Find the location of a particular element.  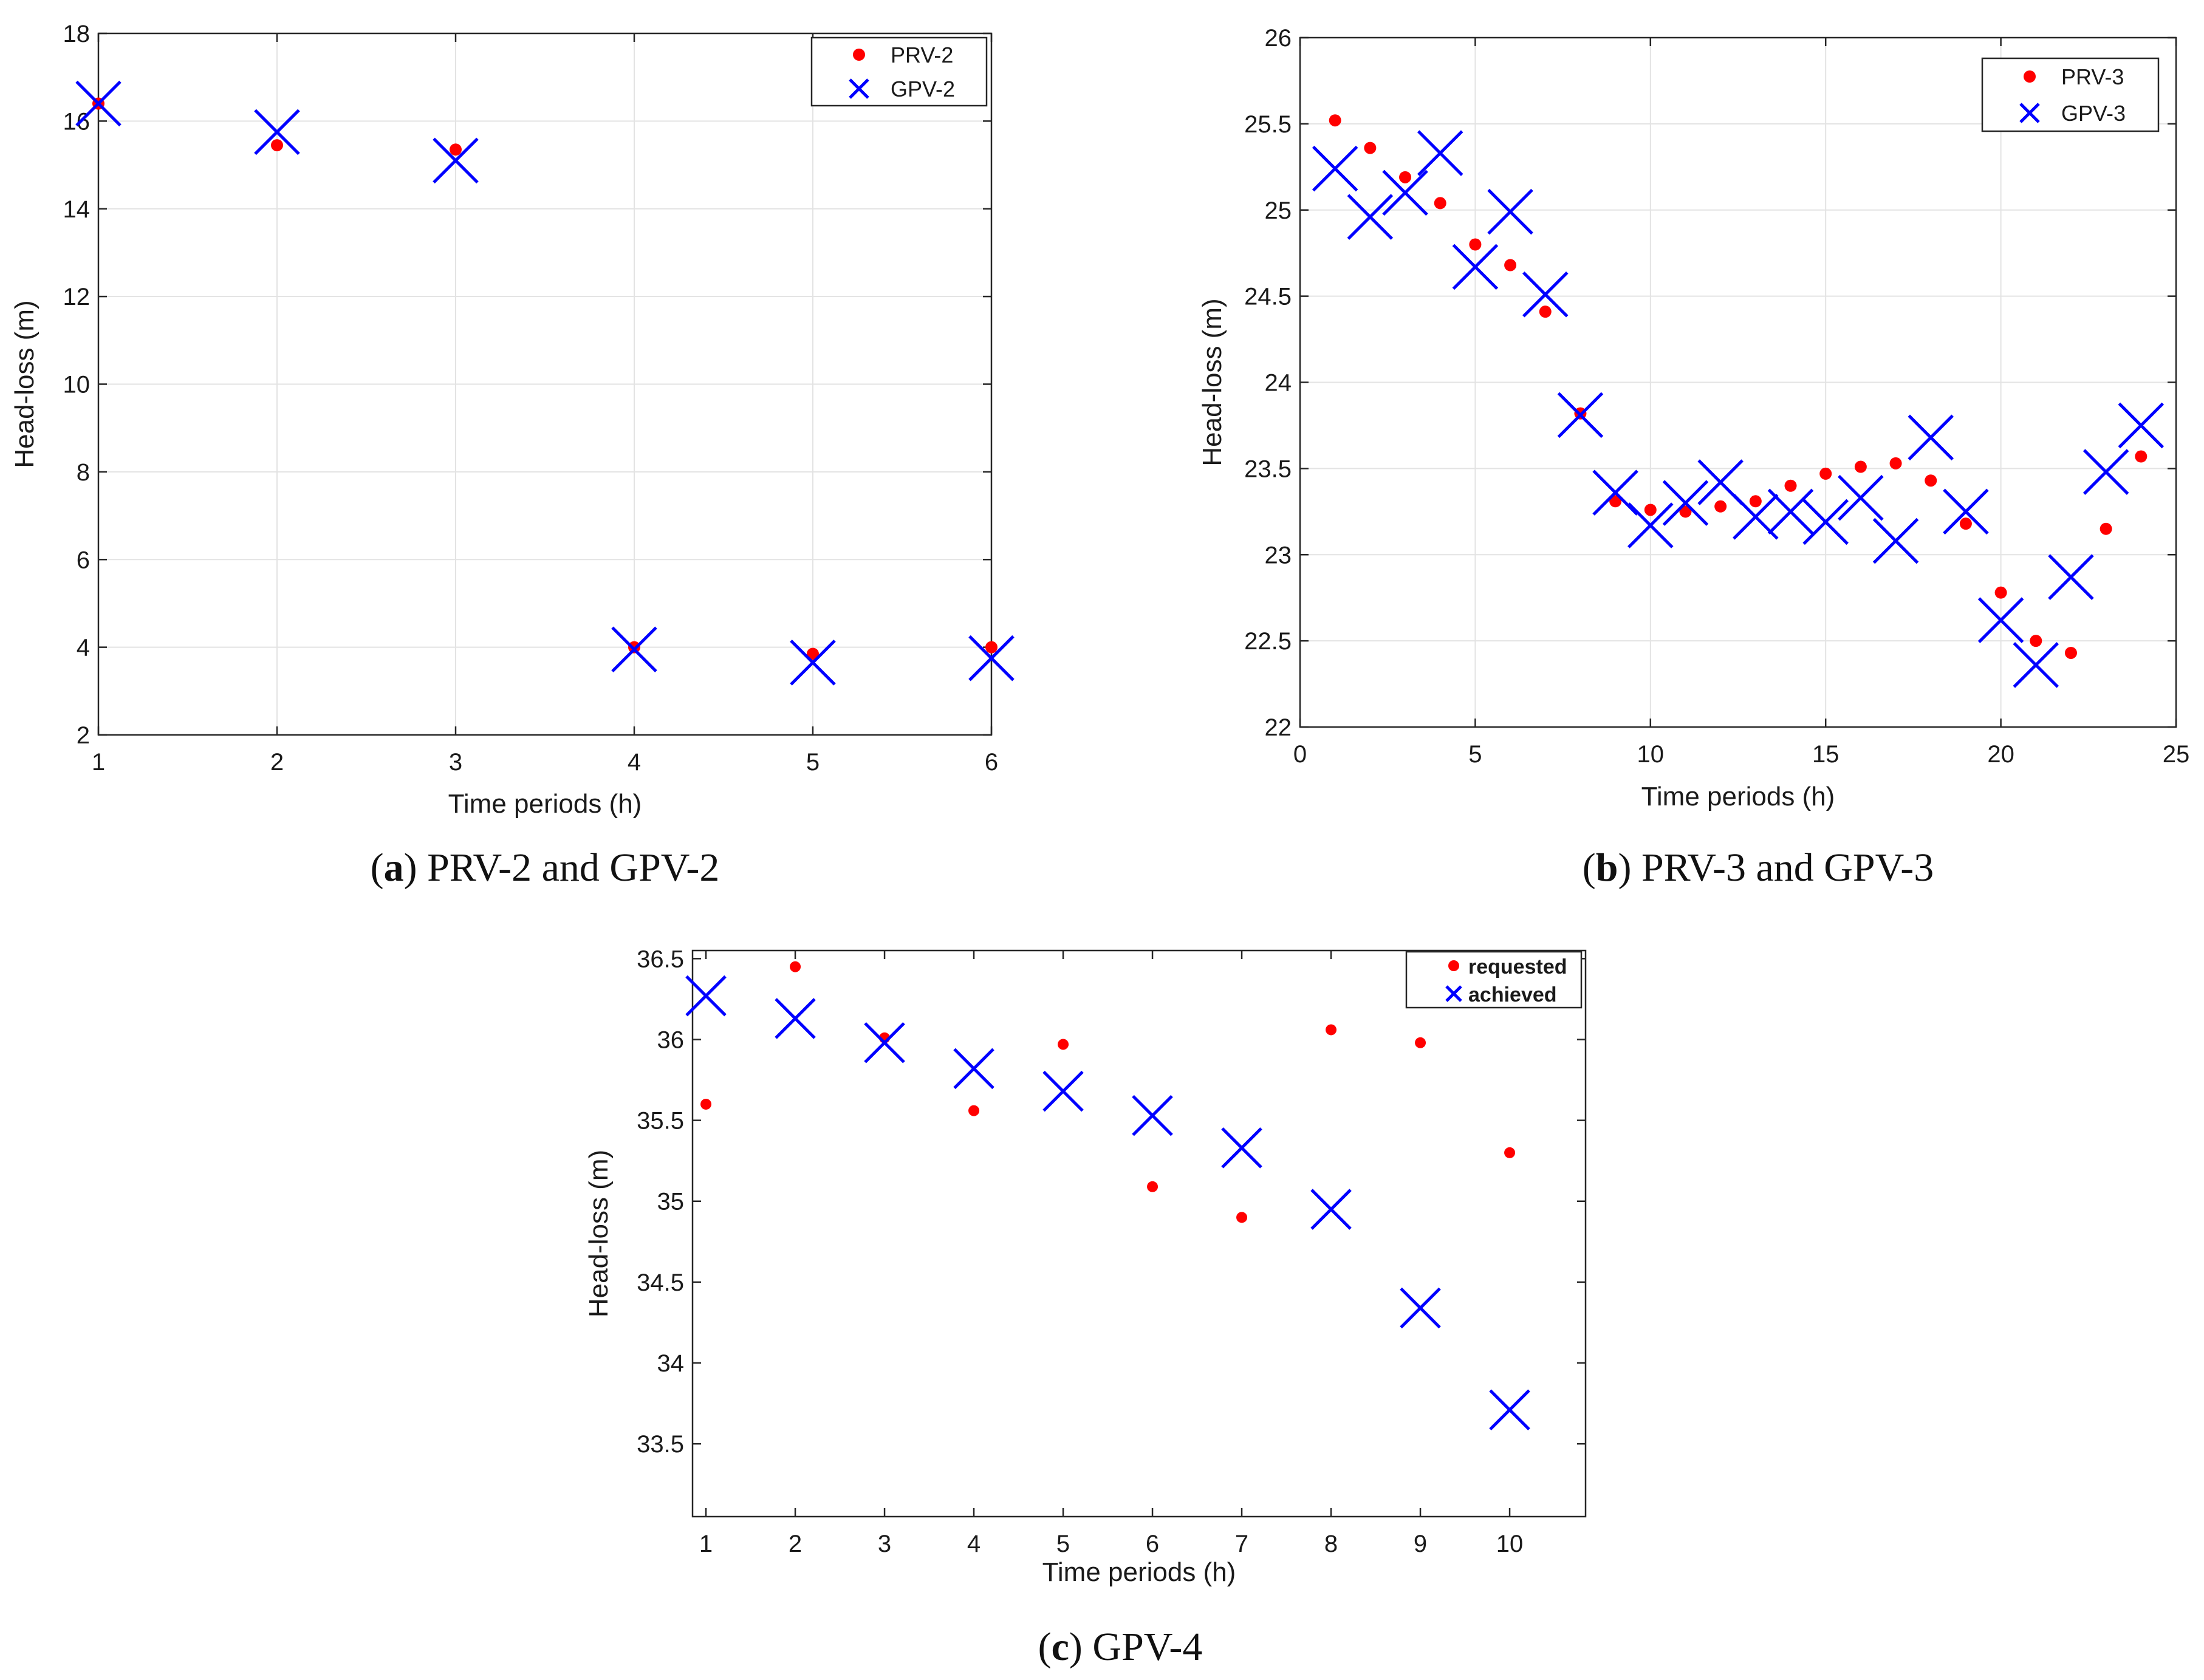

x-tick-label: 0 is located at coordinates (1300, 754).